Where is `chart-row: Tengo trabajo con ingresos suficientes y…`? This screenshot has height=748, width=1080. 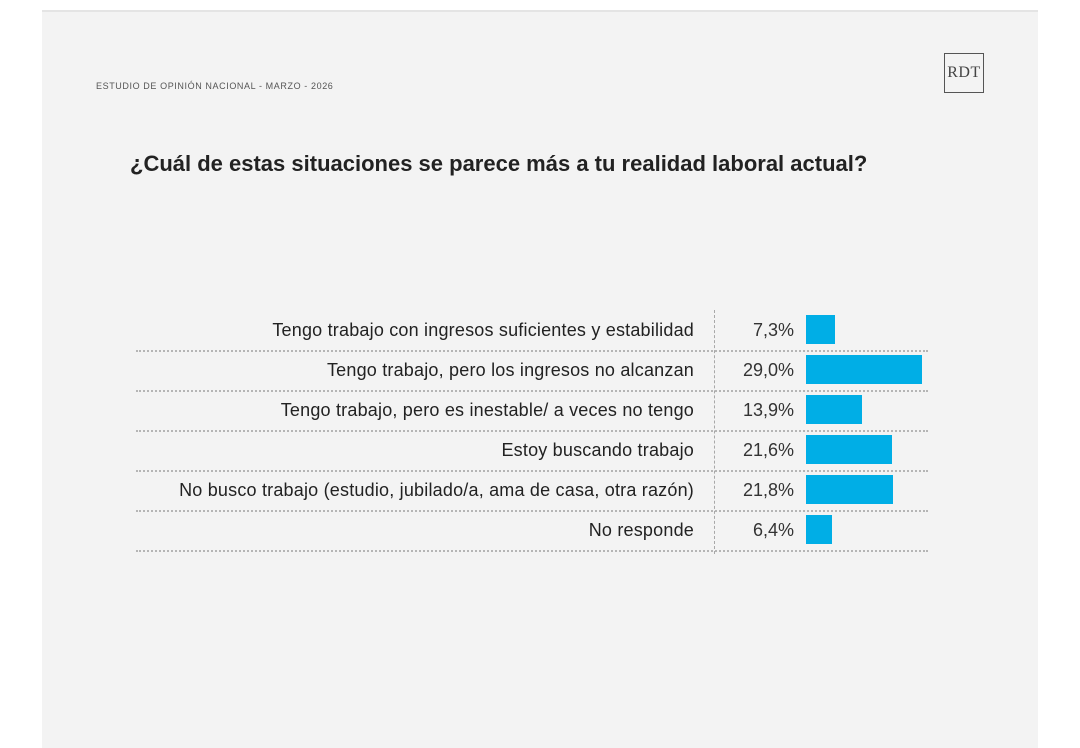 chart-row: Tengo trabajo con ingresos suficientes y… is located at coordinates (532, 331).